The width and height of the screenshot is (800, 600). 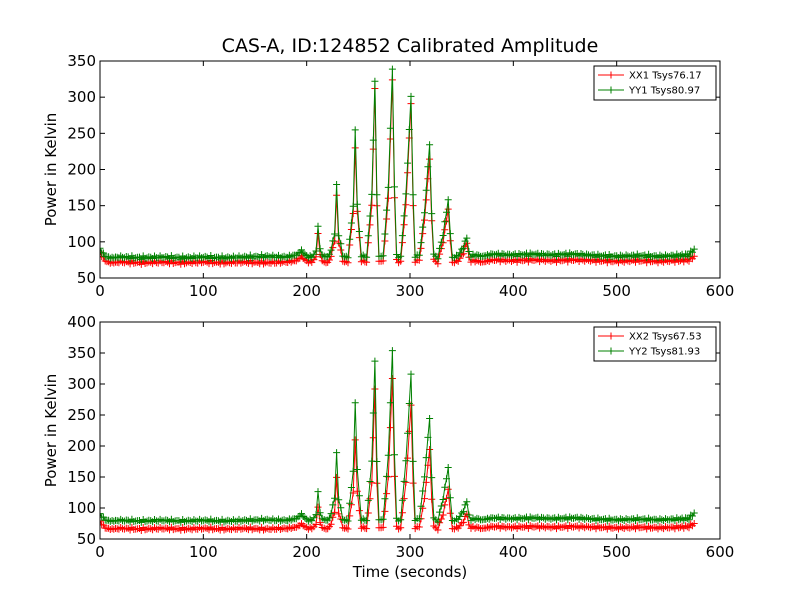 What do you see at coordinates (513, 552) in the screenshot?
I see `x-tick-label: 400` at bounding box center [513, 552].